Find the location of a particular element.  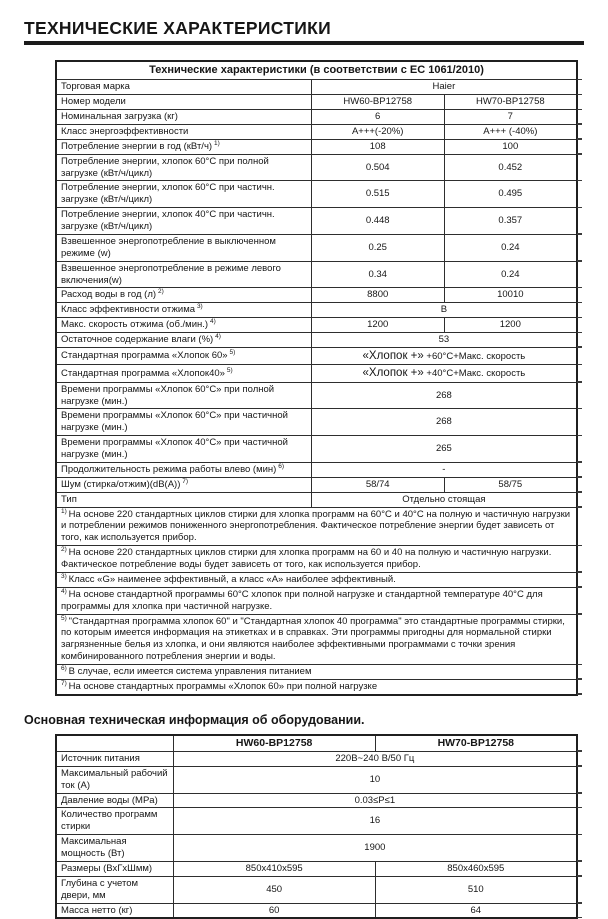

spec-value: 0.495 is located at coordinates (513, 194).